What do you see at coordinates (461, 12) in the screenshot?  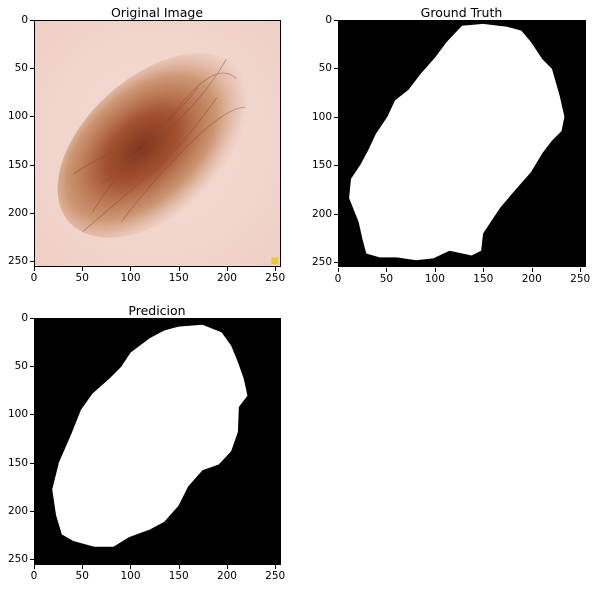 I see `panel-title-ground-truth: Ground Truth` at bounding box center [461, 12].